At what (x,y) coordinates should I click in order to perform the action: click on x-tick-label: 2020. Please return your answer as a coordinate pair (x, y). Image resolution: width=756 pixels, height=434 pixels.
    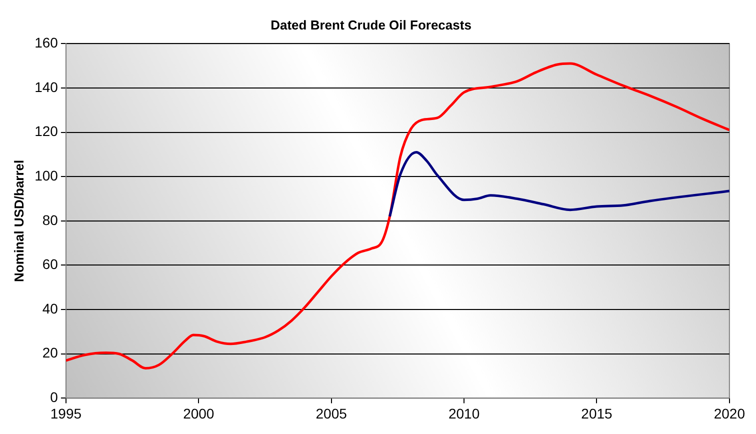
    Looking at the image, I should click on (730, 413).